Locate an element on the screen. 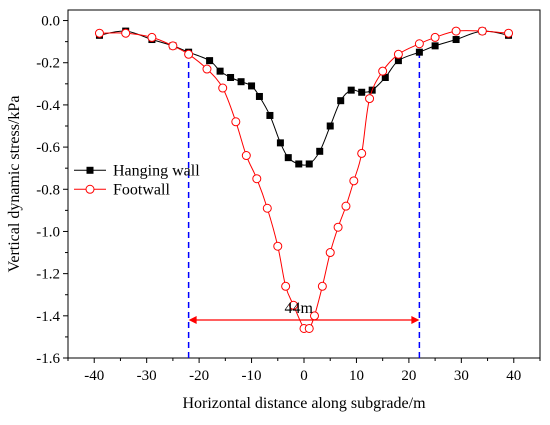 Image resolution: width=550 pixels, height=425 pixels. annotation-label: 44m is located at coordinates (299, 308).